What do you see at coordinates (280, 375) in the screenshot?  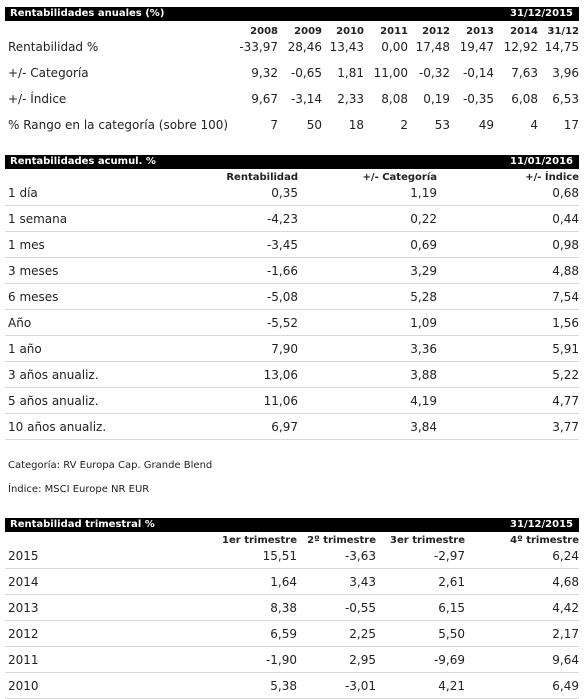 I see `cumulative-value: 13,06` at bounding box center [280, 375].